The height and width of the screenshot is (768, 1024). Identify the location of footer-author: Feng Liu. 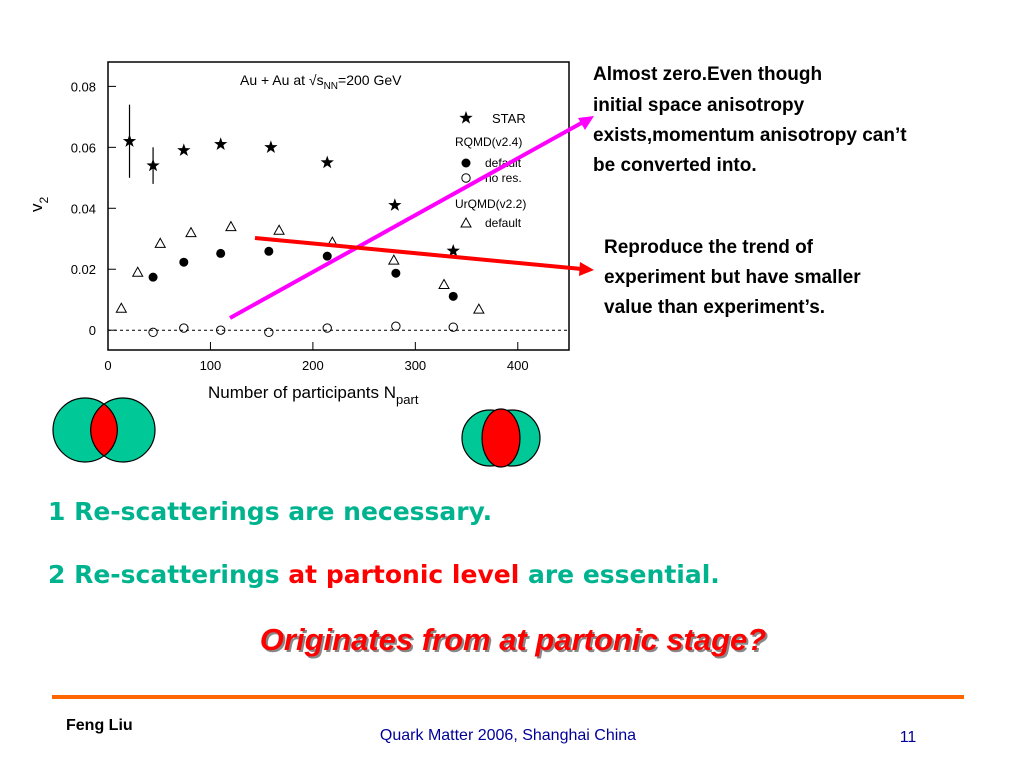
(99, 725).